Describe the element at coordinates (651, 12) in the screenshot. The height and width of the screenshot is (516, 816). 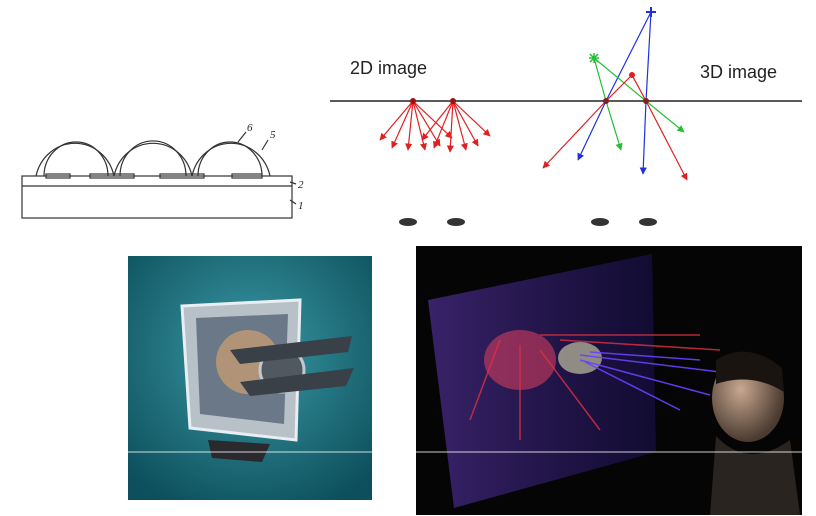
I see `blue-point` at that location.